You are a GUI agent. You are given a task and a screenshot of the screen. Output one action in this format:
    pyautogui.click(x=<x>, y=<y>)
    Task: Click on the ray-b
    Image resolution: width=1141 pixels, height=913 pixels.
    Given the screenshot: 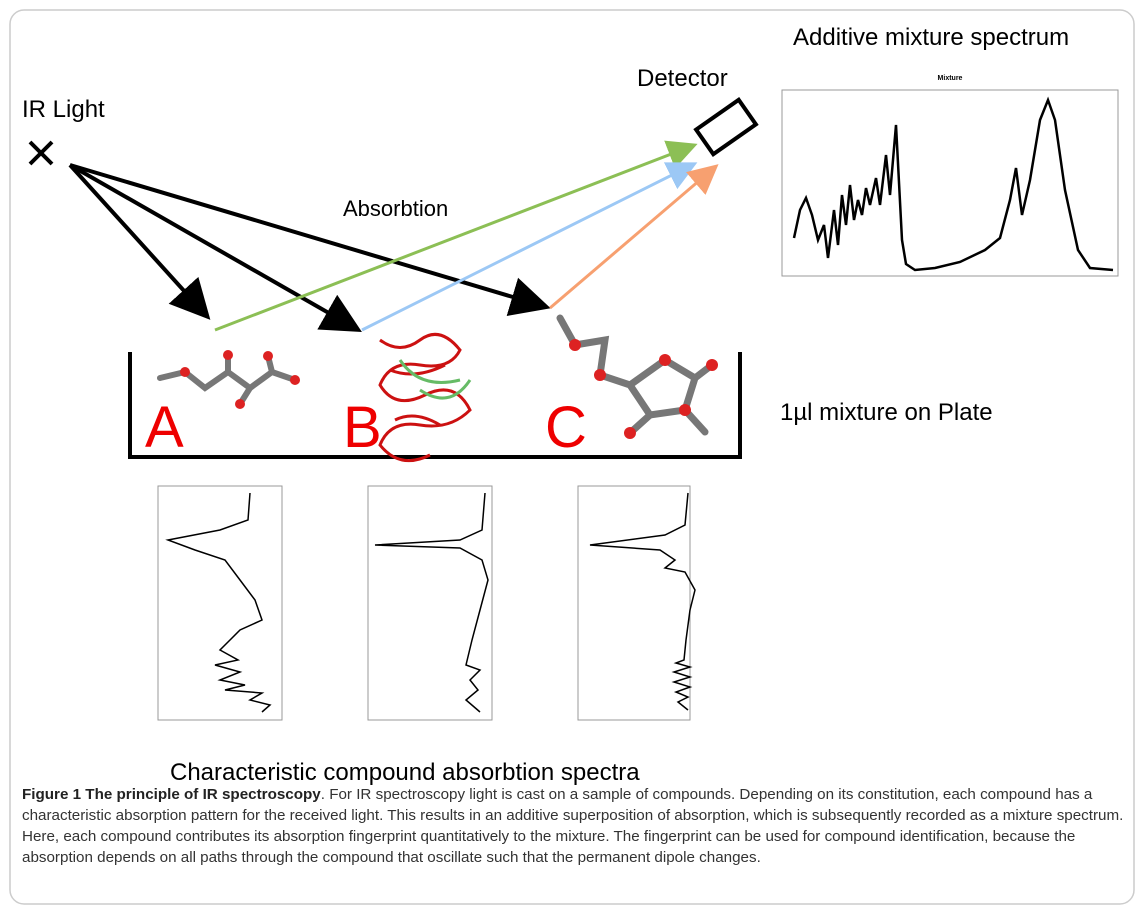 What is the action you would take?
    pyautogui.click(x=529, y=247)
    